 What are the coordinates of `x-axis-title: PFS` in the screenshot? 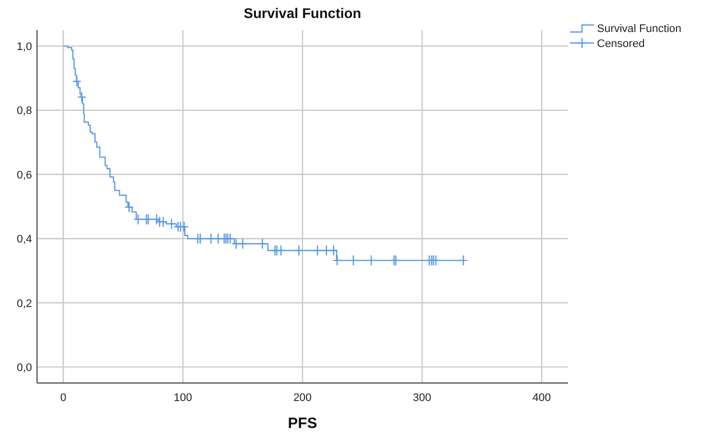 It's located at (303, 423).